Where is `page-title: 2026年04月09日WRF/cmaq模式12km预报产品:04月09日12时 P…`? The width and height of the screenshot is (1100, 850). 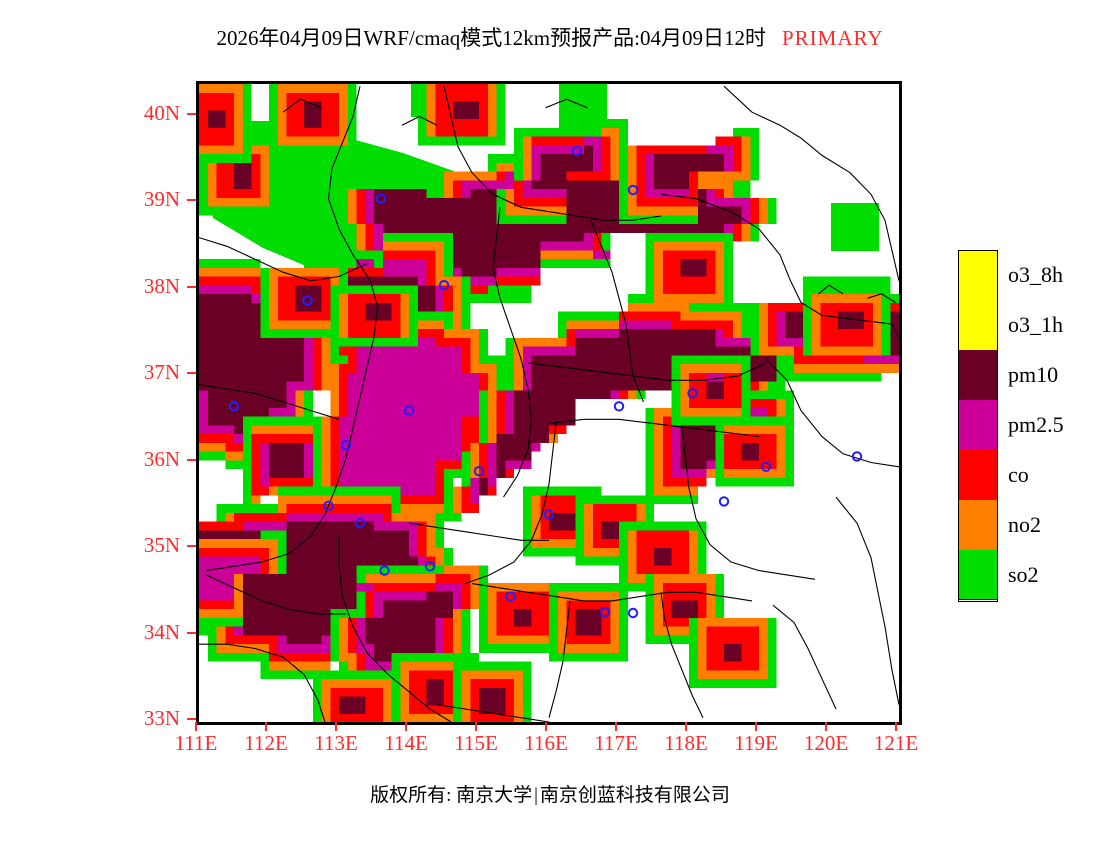
page-title: 2026年04月09日WRF/cmaq模式12km预报产品:04月09日12时 P… is located at coordinates (550, 37).